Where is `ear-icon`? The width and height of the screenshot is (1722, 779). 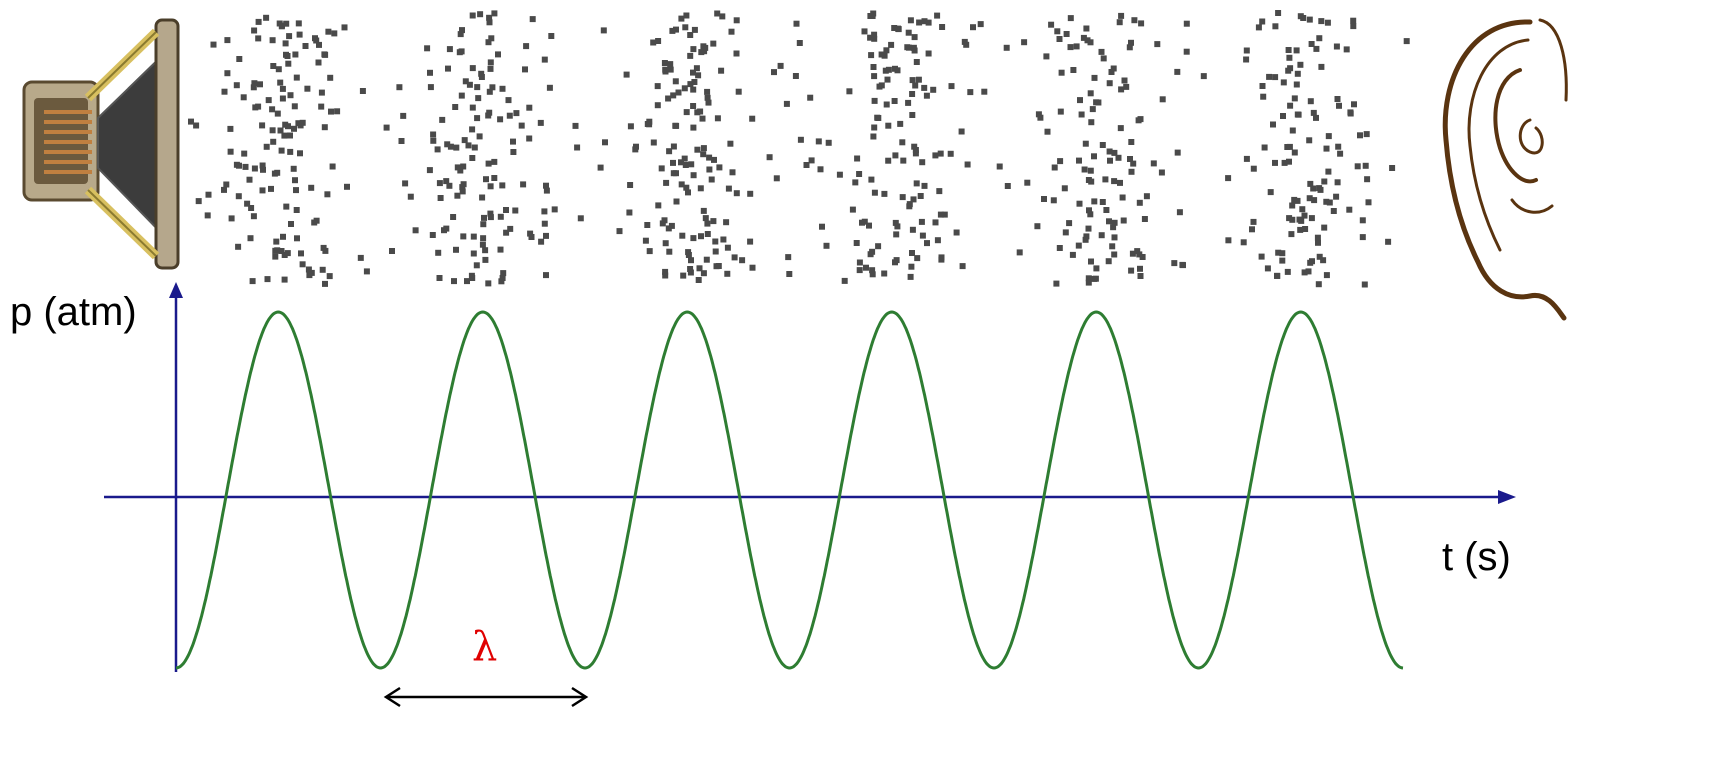 ear-icon is located at coordinates (1505, 169).